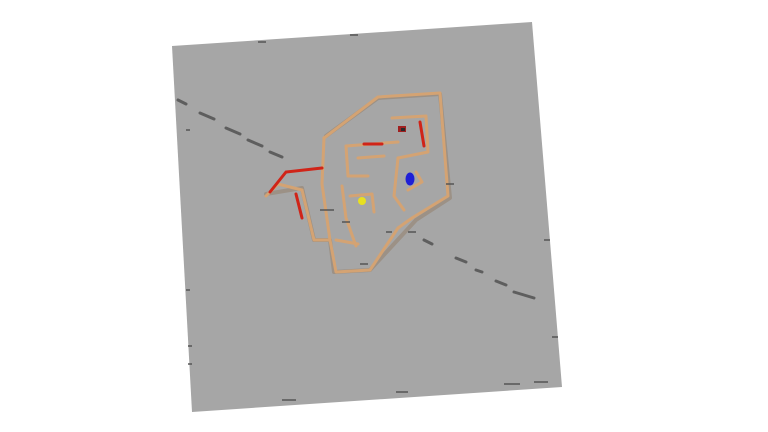 Image resolution: width=768 pixels, height=432 pixels. What do you see at coordinates (402, 129) in the screenshot?
I see `red-object` at bounding box center [402, 129].